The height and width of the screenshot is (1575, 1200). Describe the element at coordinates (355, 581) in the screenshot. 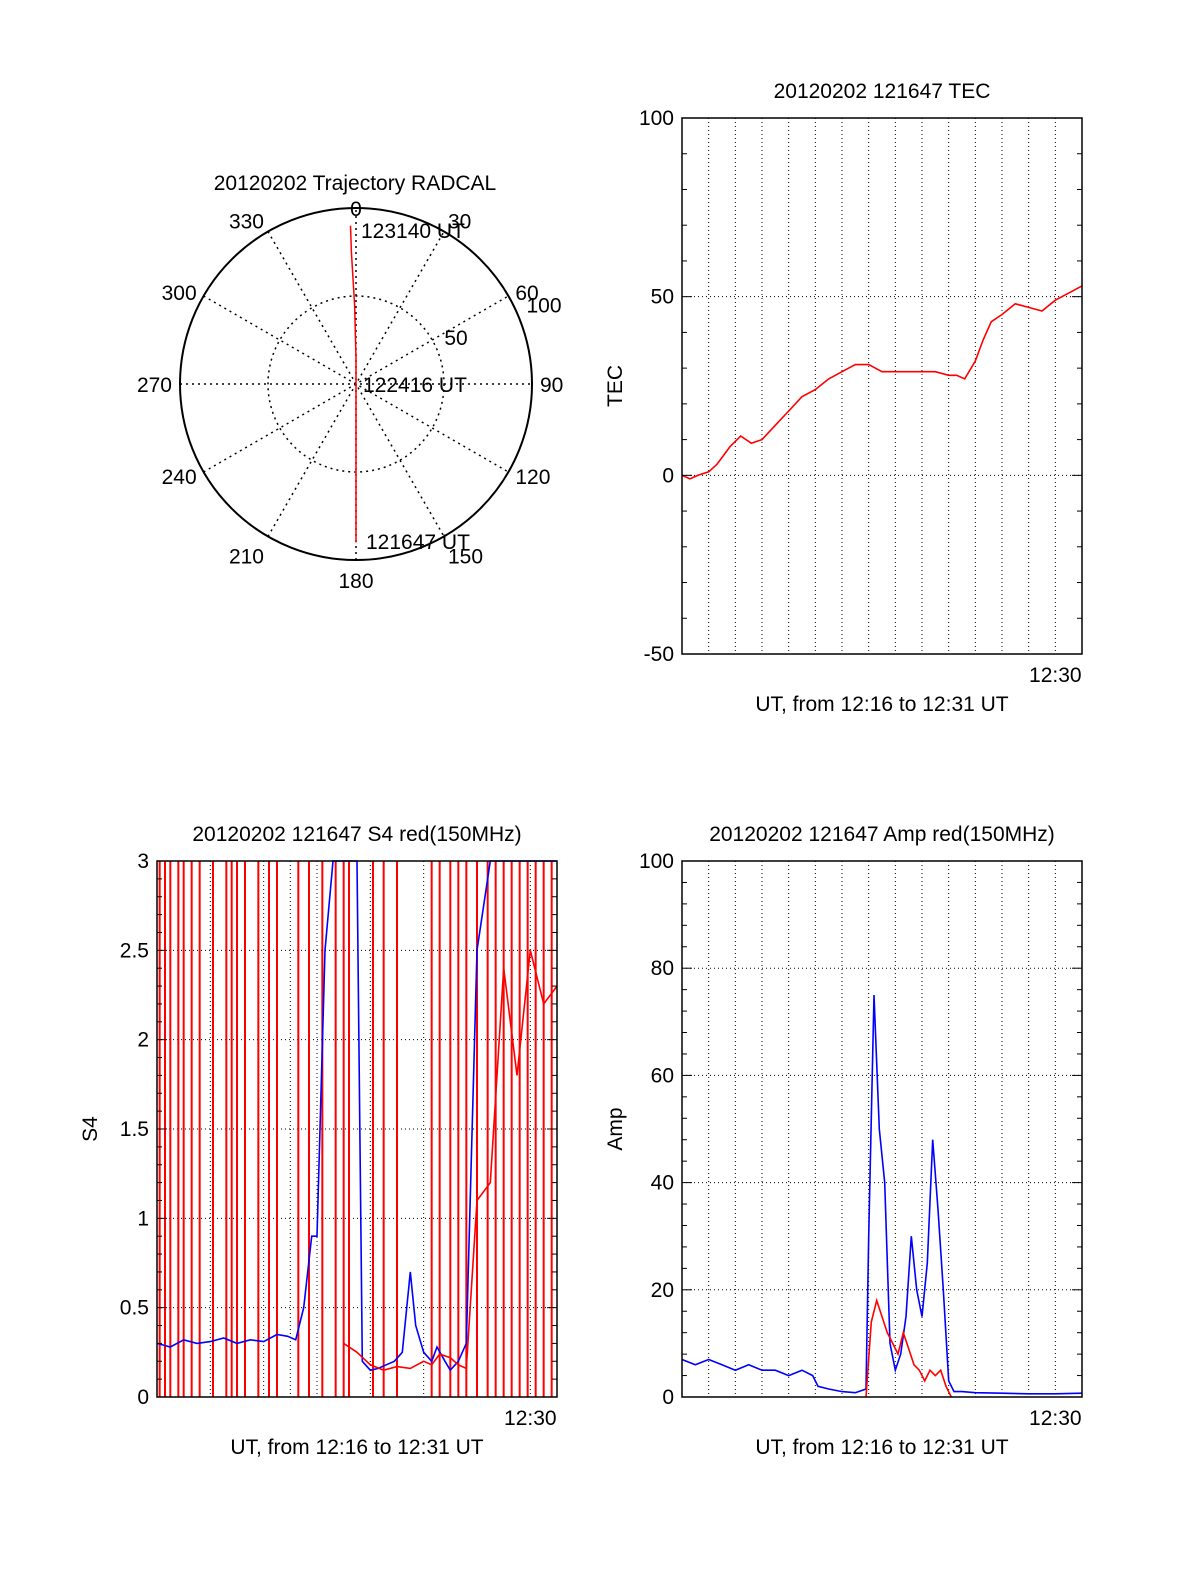

I see `polar-angle-label-180: 180` at that location.